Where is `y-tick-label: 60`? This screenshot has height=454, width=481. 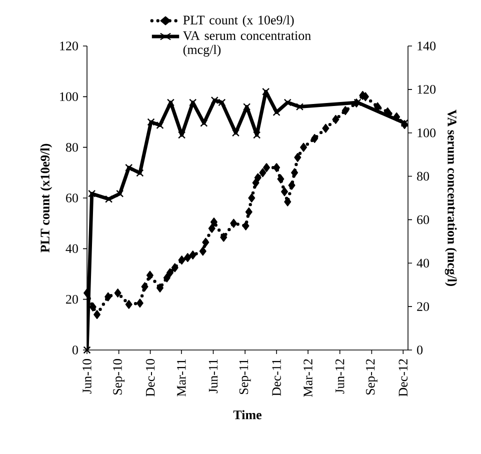
y-tick-label: 60 is located at coordinates (72, 198).